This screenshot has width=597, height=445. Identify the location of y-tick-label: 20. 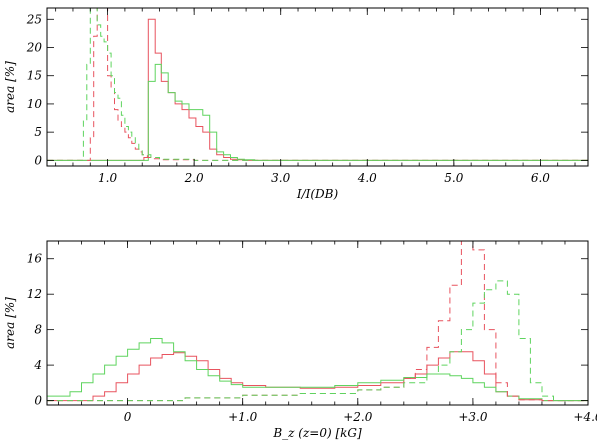
(34, 48).